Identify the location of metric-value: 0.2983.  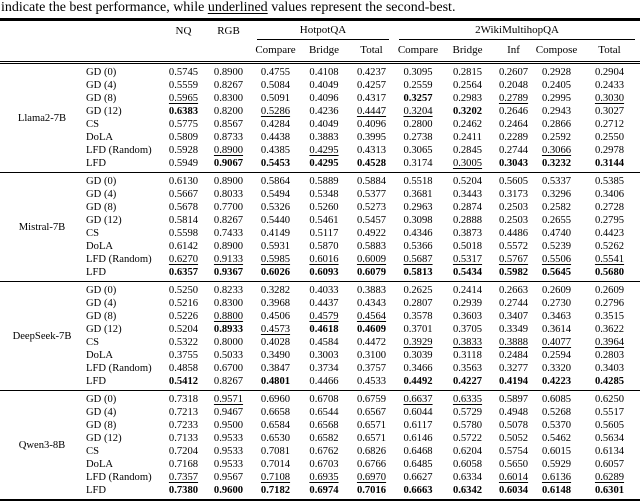
(467, 98).